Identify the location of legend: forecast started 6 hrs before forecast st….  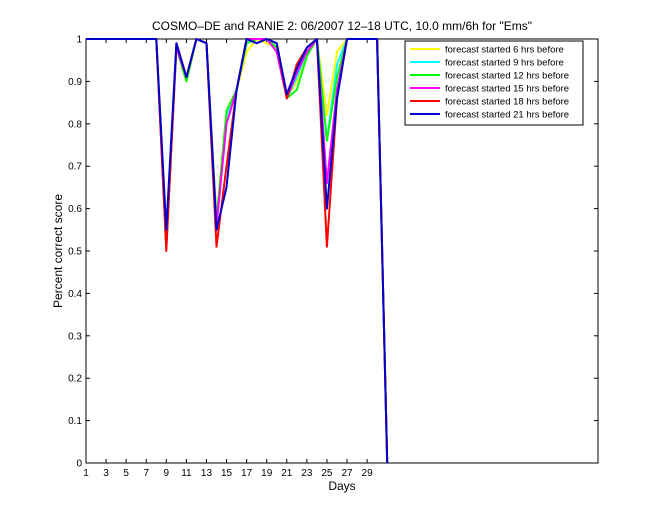
(494, 83).